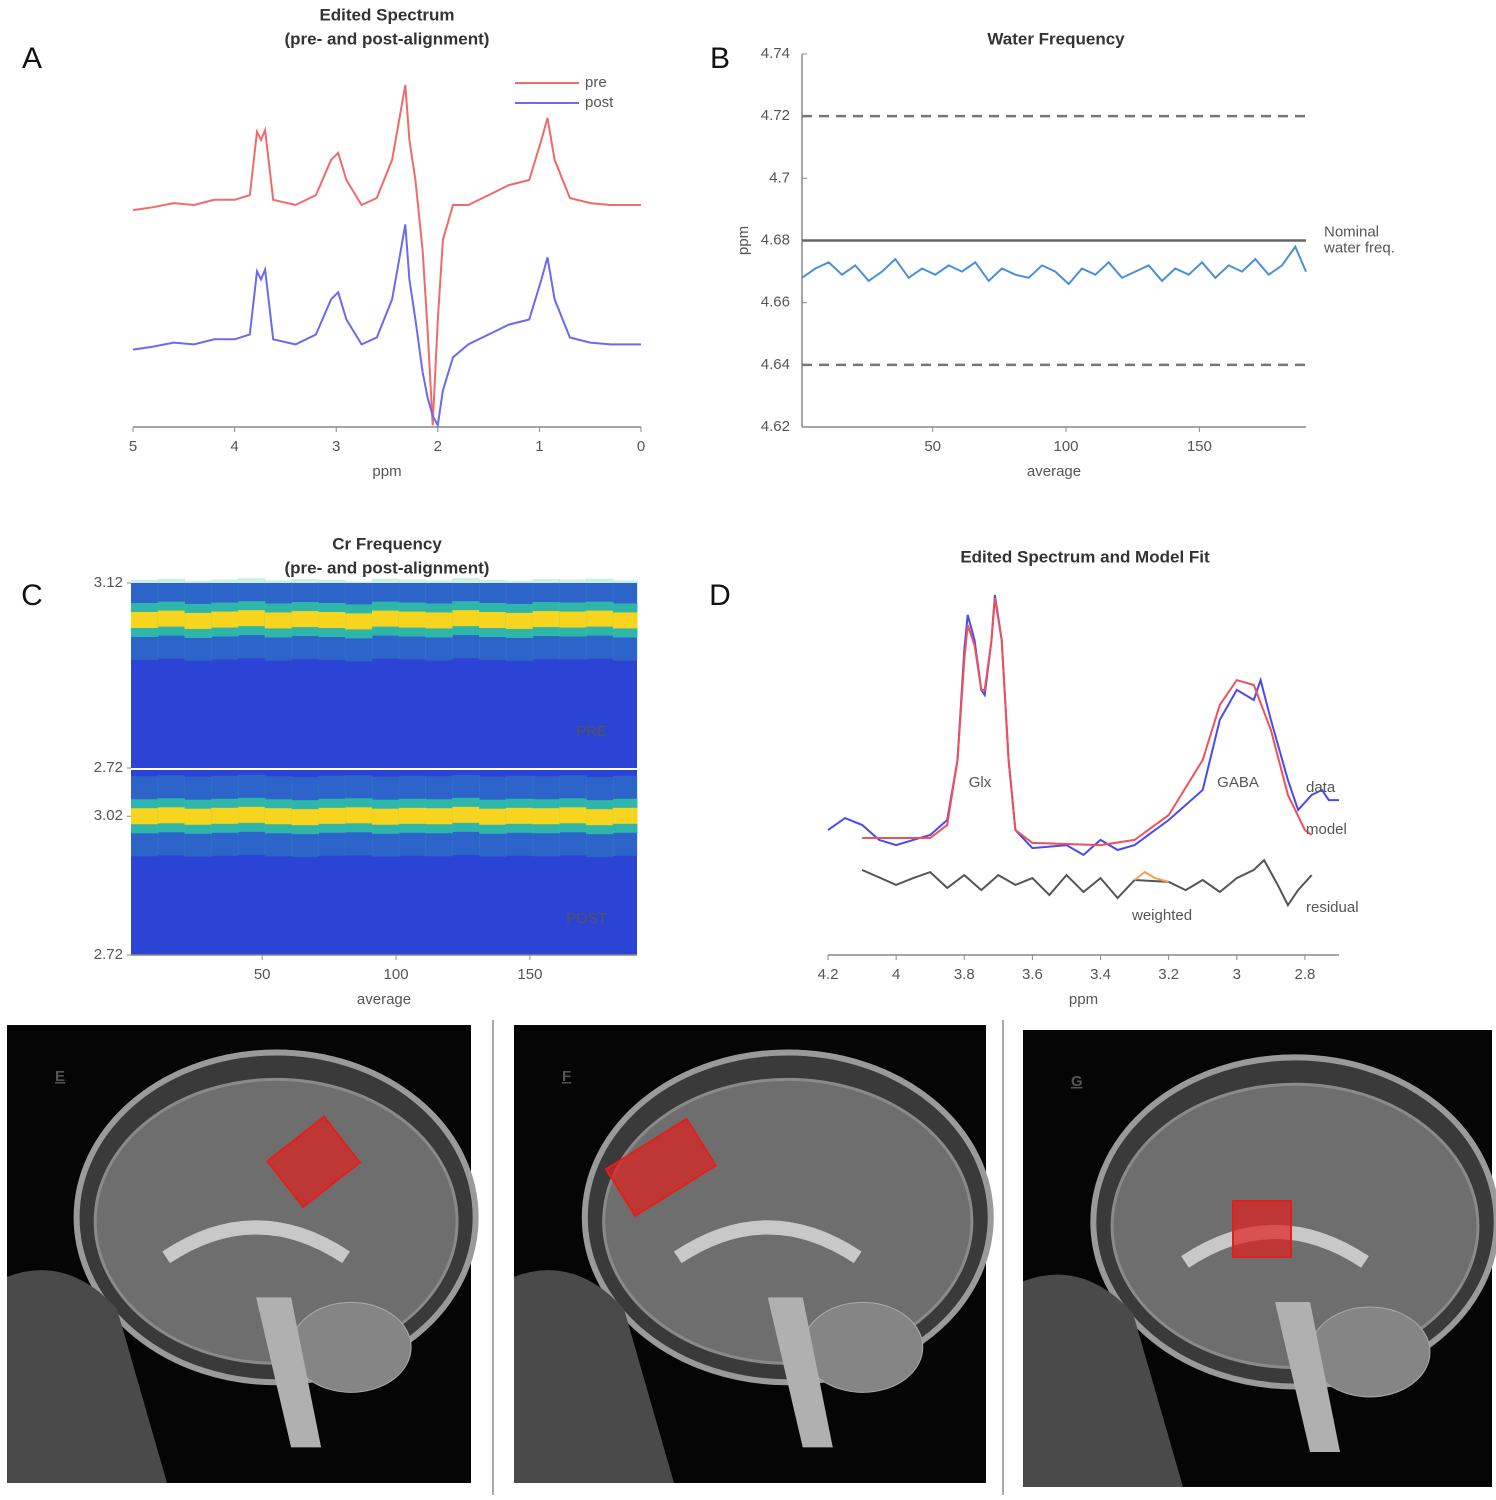  What do you see at coordinates (108, 767) in the screenshot?
I see `y-tick-label: 2.72` at bounding box center [108, 767].